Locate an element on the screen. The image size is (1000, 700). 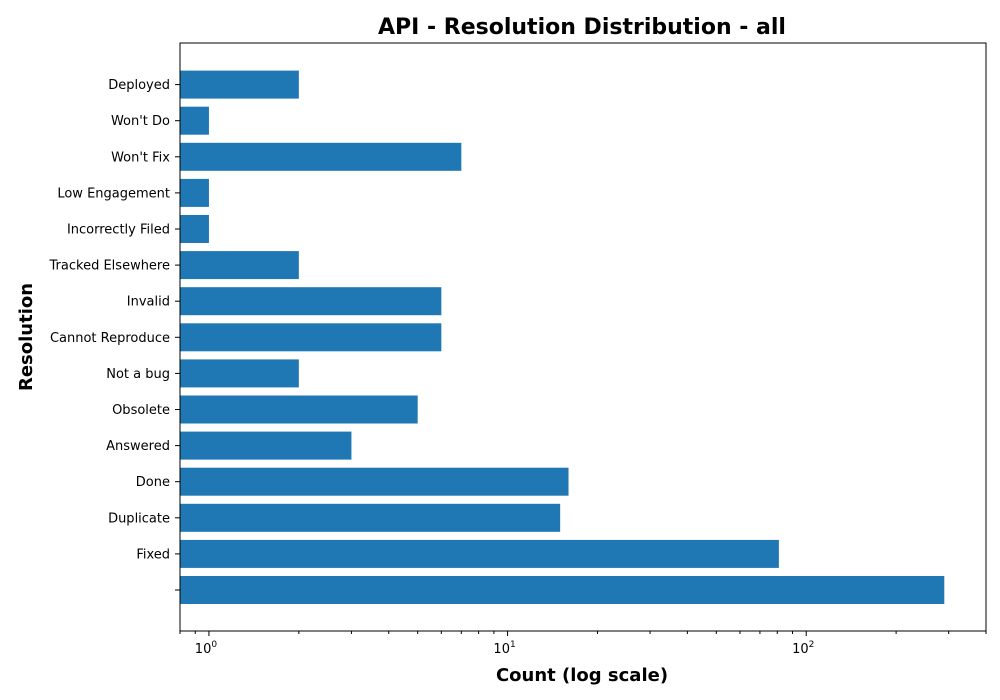
y-tick-label: Duplicate is located at coordinates (139, 518).